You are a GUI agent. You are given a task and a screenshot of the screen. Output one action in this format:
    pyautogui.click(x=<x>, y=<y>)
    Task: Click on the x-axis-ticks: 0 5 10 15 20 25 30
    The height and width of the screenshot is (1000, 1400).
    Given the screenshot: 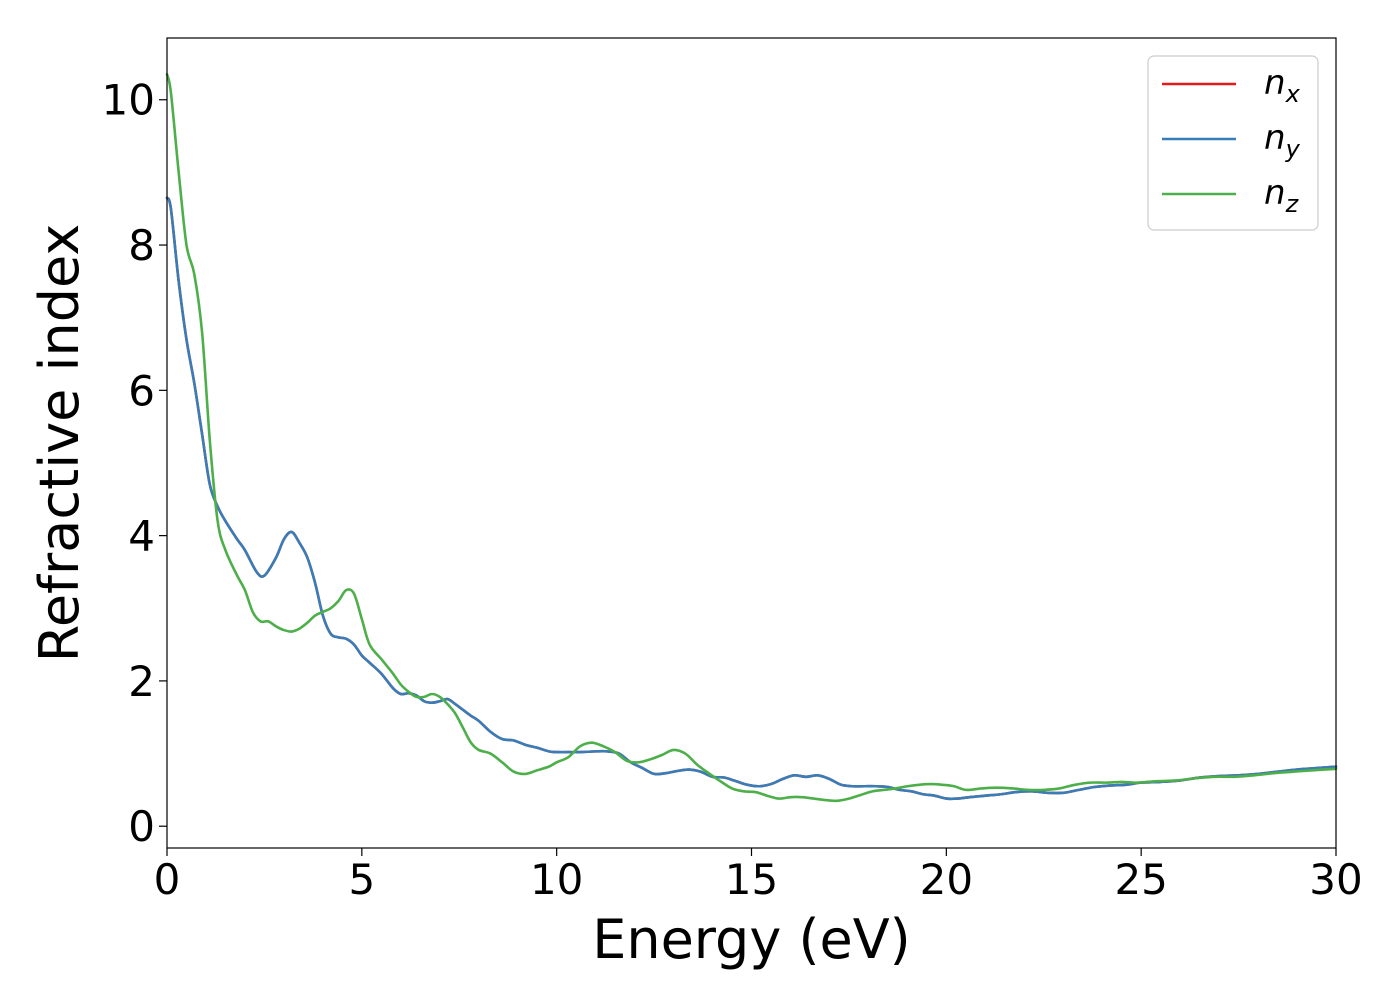 What is the action you would take?
    pyautogui.click(x=758, y=876)
    